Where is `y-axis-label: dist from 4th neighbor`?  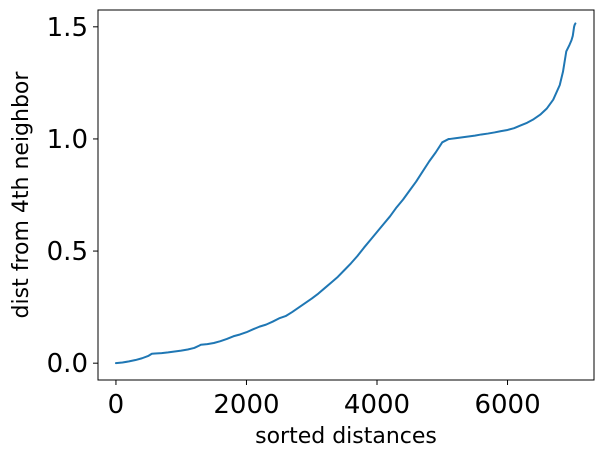
y-axis-label: dist from 4th neighbor is located at coordinates (21, 195).